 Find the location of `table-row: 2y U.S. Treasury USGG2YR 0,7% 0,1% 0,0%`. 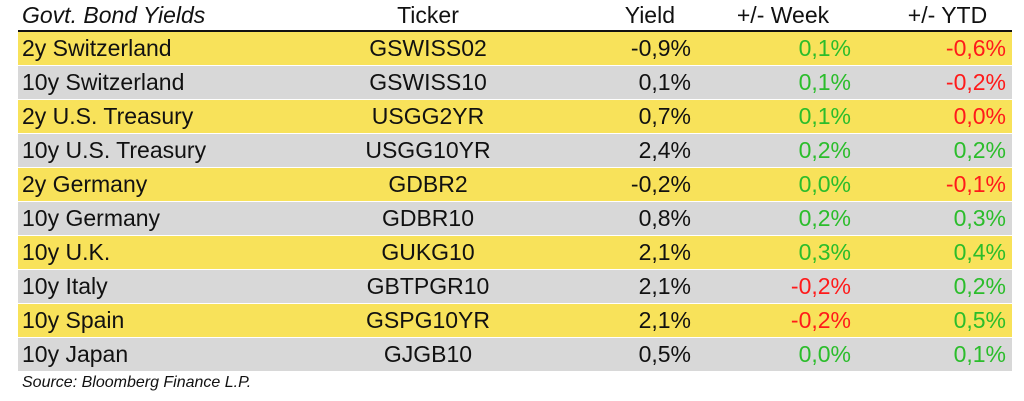

table-row: 2y U.S. Treasury USGG2YR 0,7% 0,1% 0,0% is located at coordinates (515, 117).